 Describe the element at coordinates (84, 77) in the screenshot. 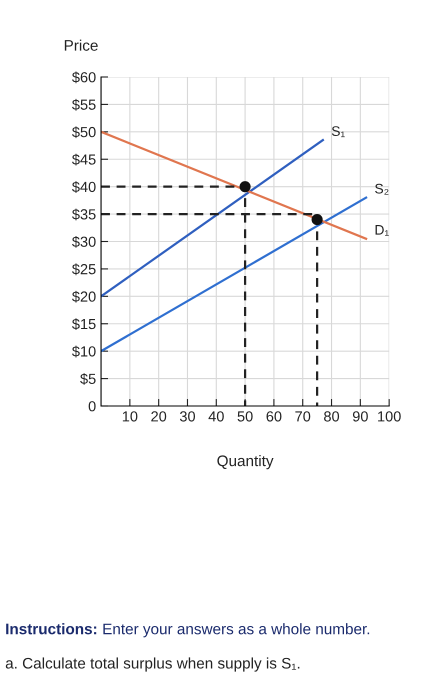

I see `y-tick-label: $60` at that location.